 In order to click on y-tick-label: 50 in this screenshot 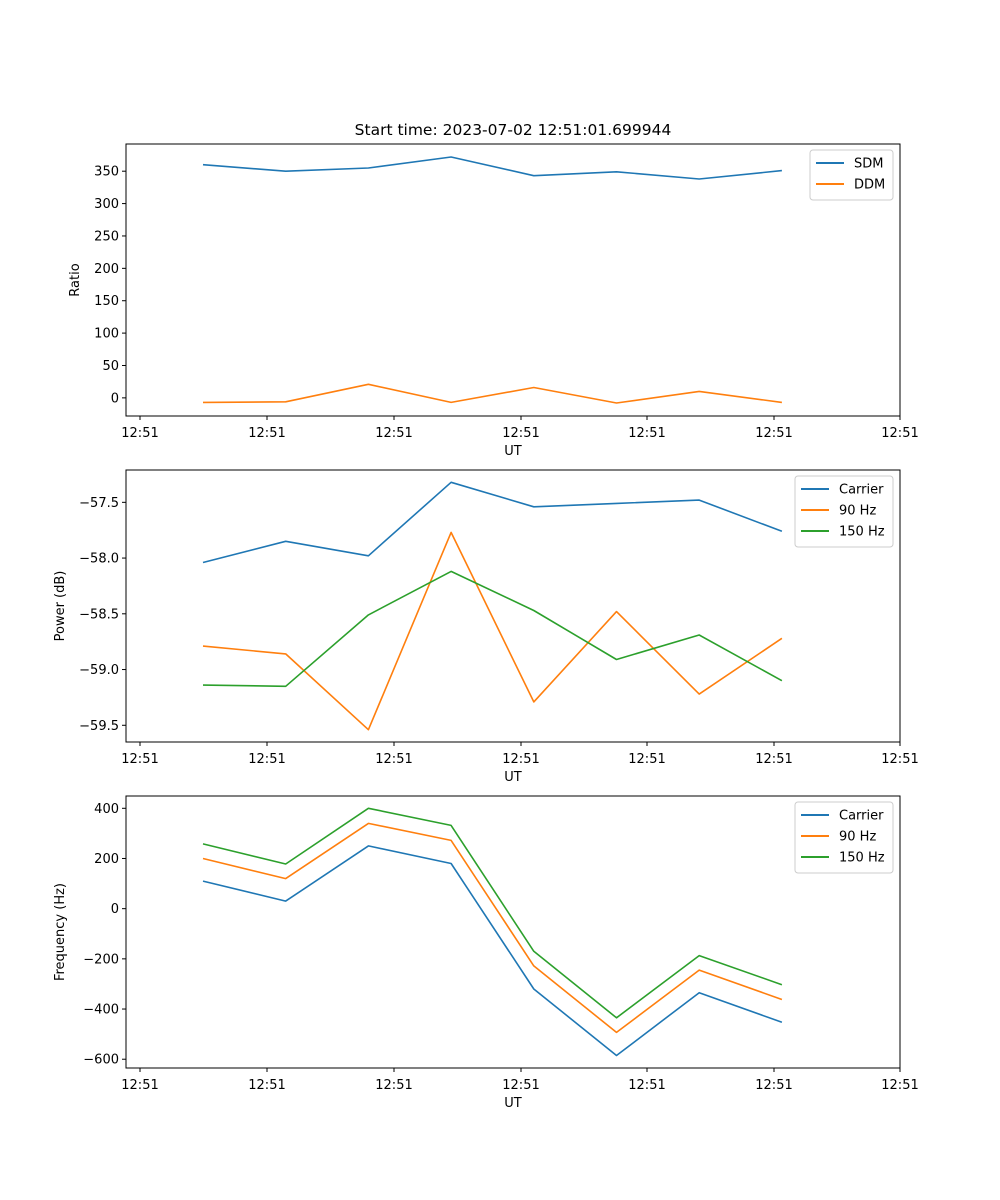, I will do `click(110, 366)`.